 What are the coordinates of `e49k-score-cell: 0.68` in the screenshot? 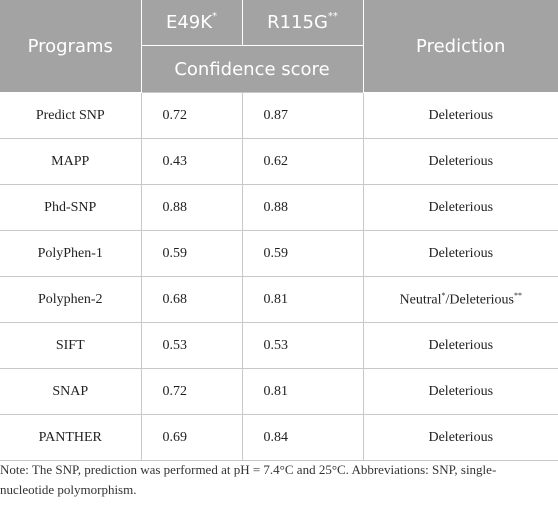 It's located at (191, 299).